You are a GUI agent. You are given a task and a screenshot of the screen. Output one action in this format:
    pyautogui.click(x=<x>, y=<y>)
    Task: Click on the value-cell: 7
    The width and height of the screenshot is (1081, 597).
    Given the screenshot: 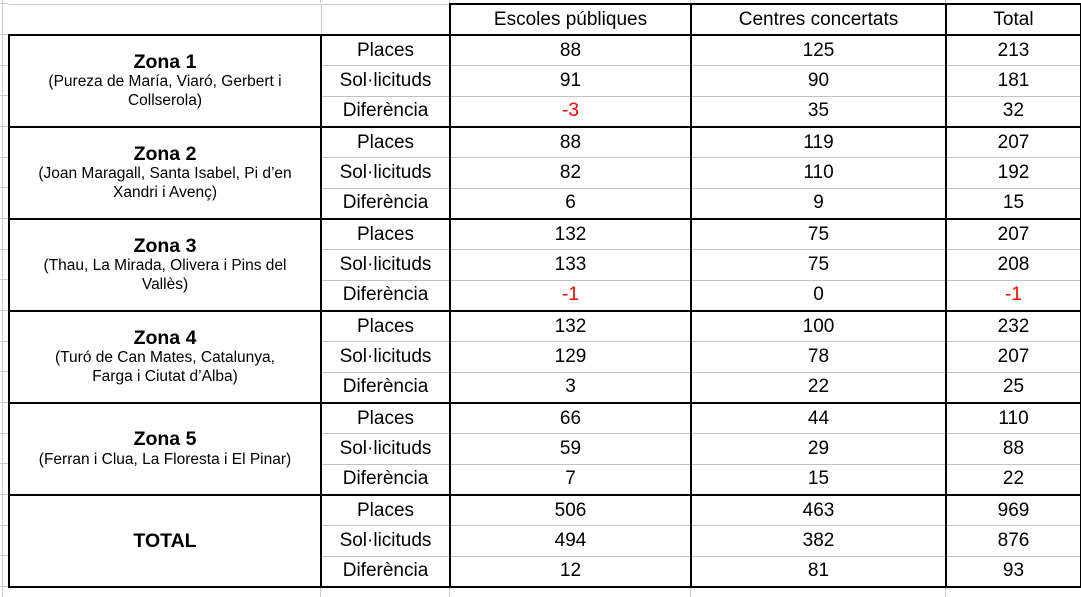 What is the action you would take?
    pyautogui.click(x=570, y=479)
    